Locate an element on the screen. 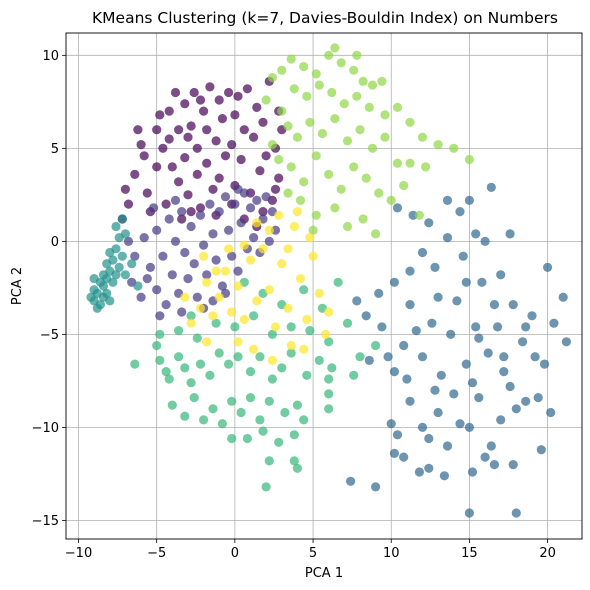  y-axis-label: PCA 2 is located at coordinates (17, 286).